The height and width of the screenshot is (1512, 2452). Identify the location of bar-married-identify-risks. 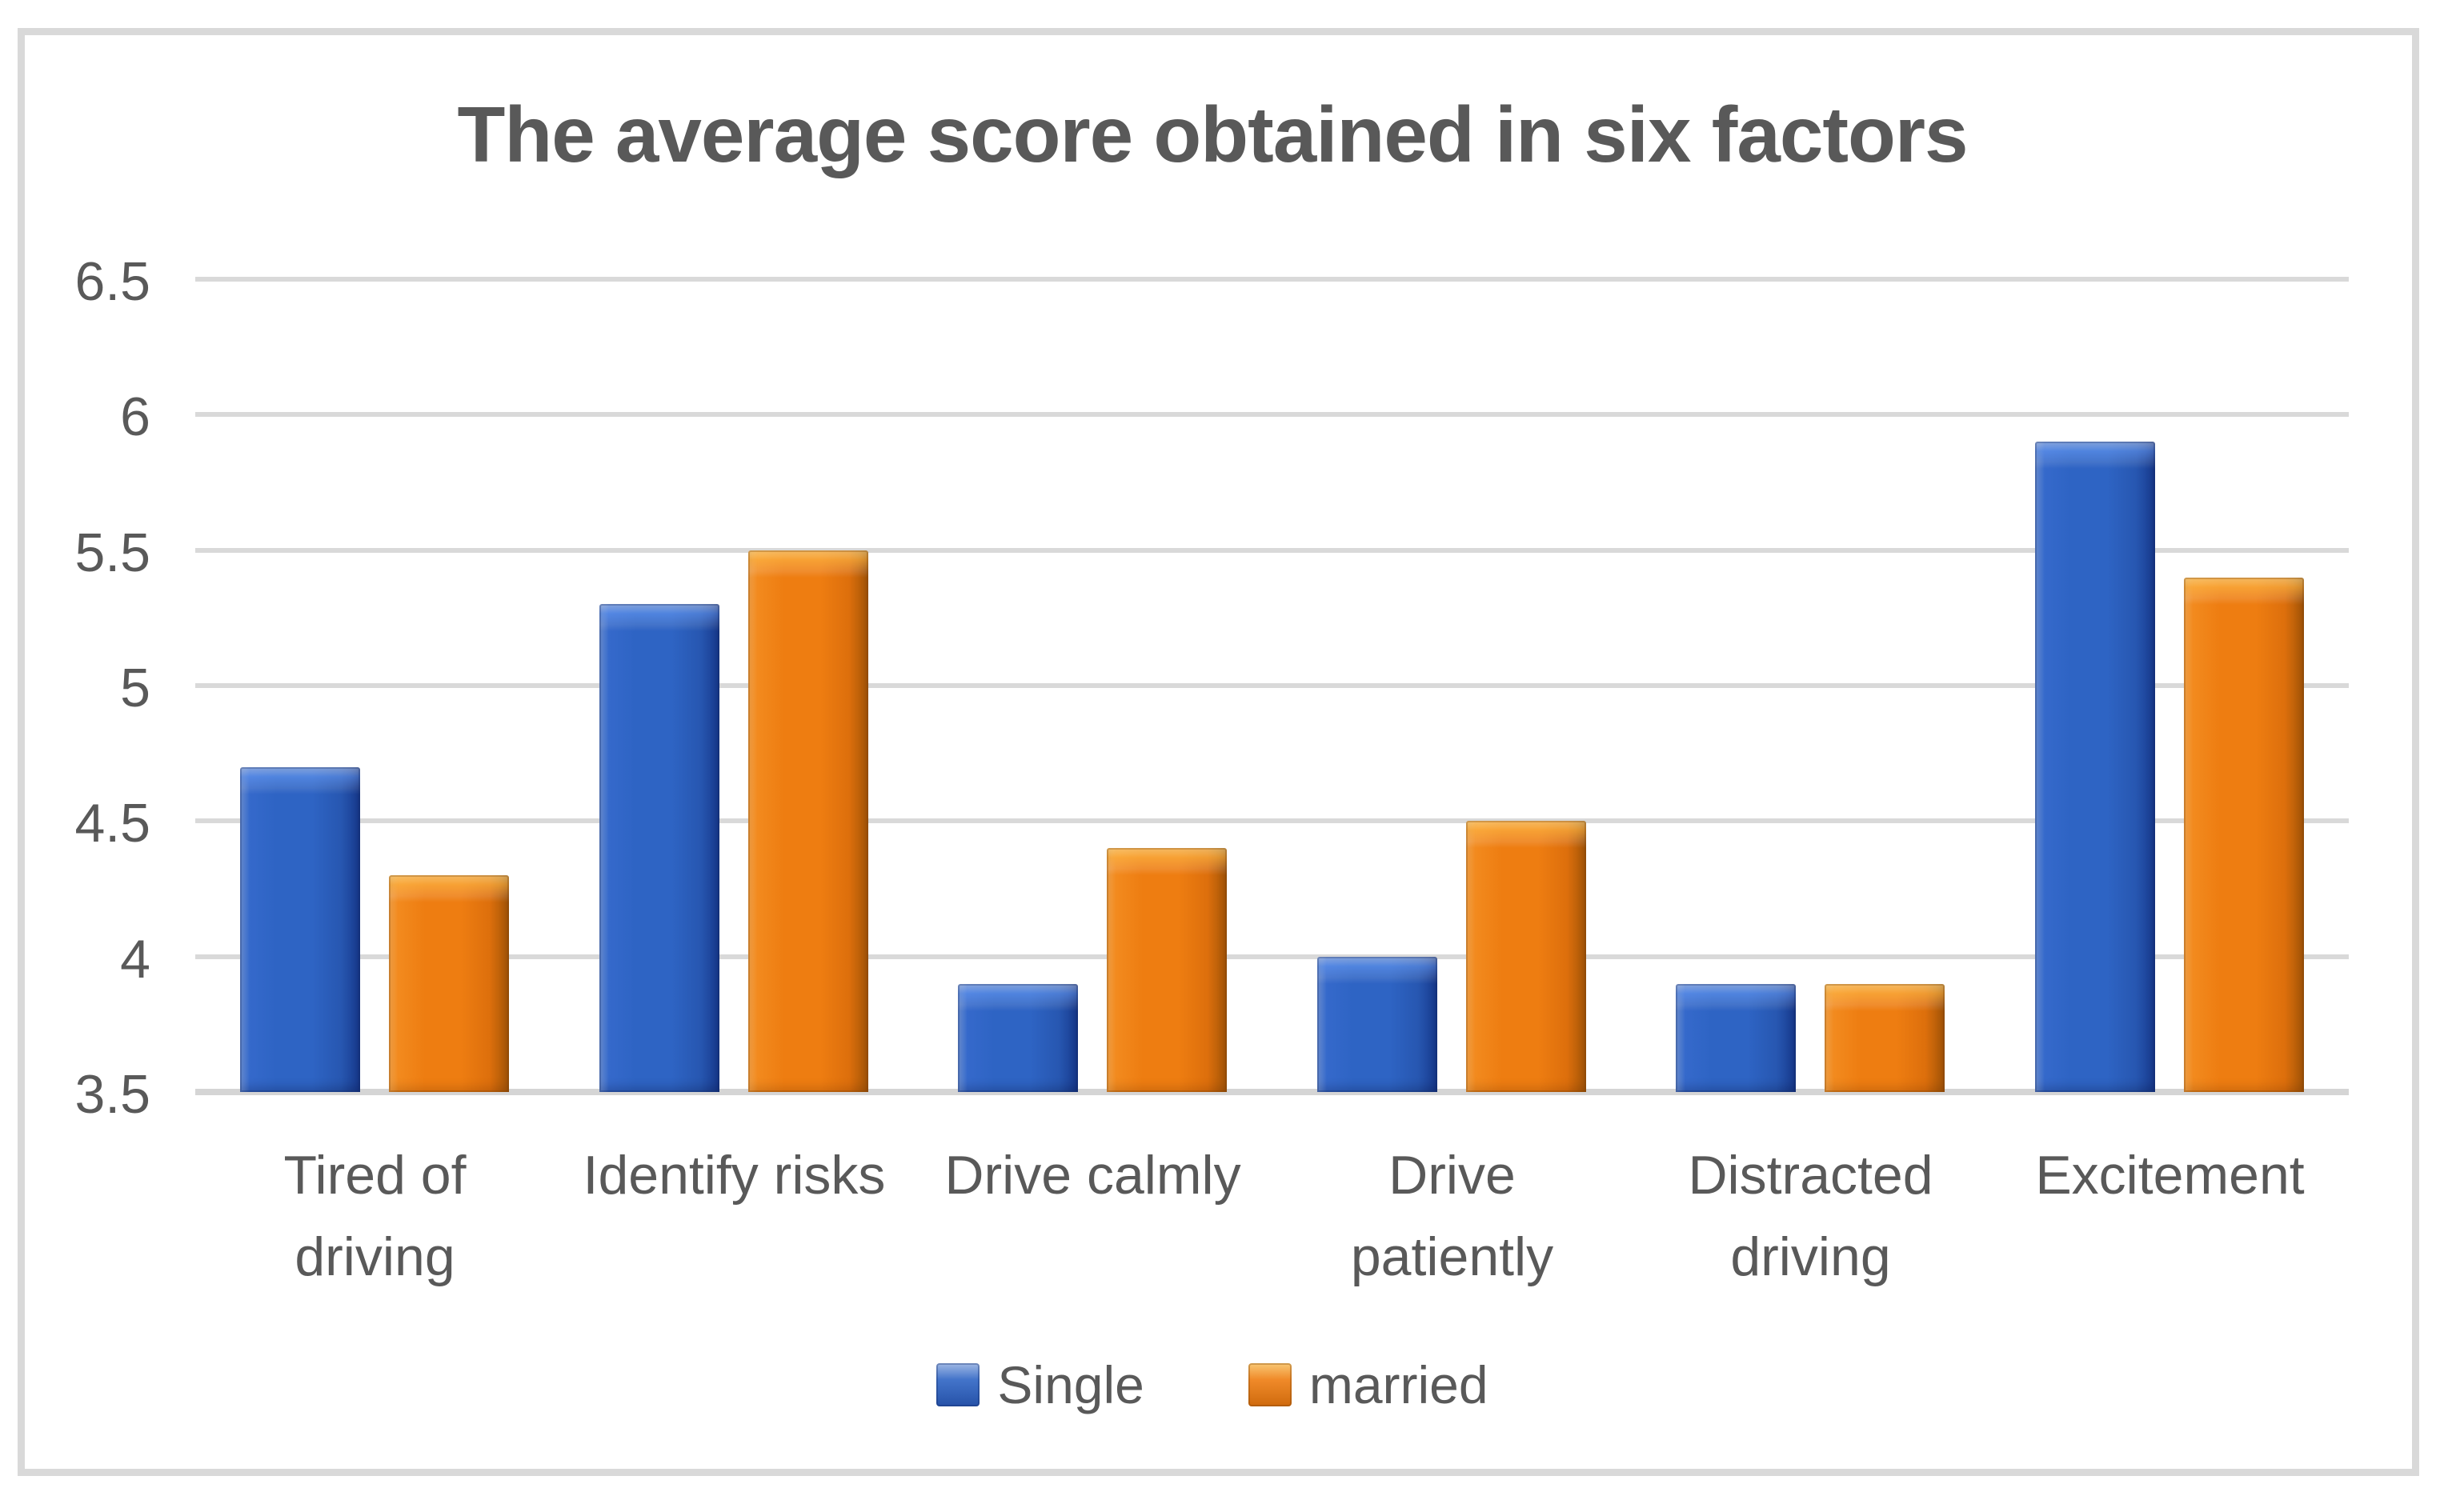
(808, 821).